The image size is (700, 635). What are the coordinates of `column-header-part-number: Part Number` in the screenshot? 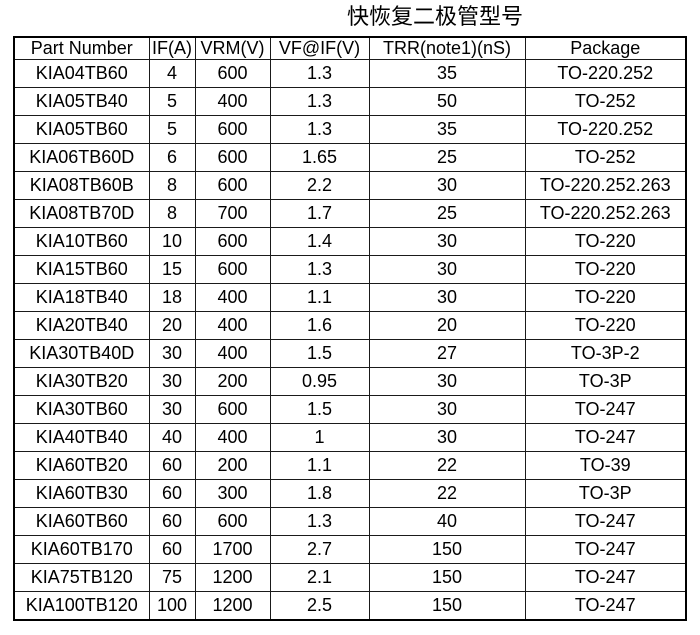 It's located at (81, 48).